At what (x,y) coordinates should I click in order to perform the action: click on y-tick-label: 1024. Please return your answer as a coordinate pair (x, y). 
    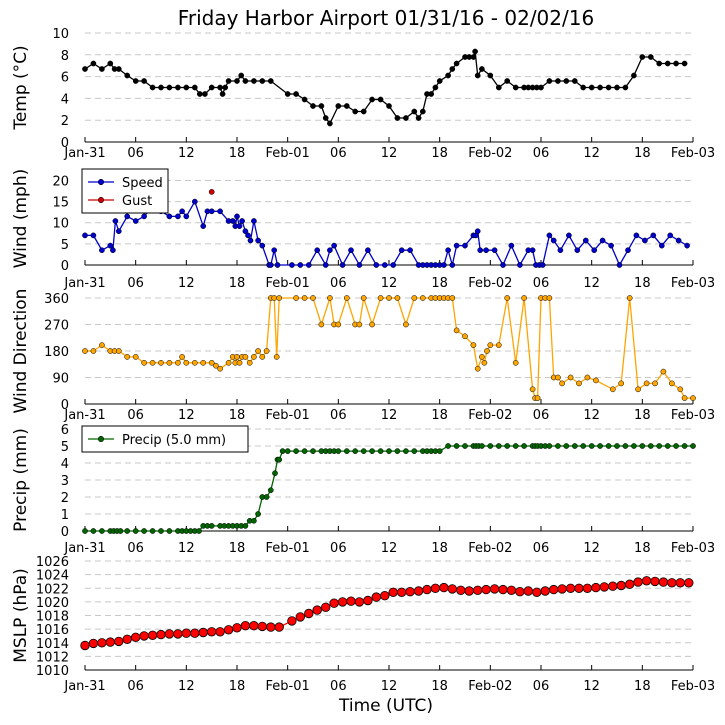
    Looking at the image, I should click on (52, 576).